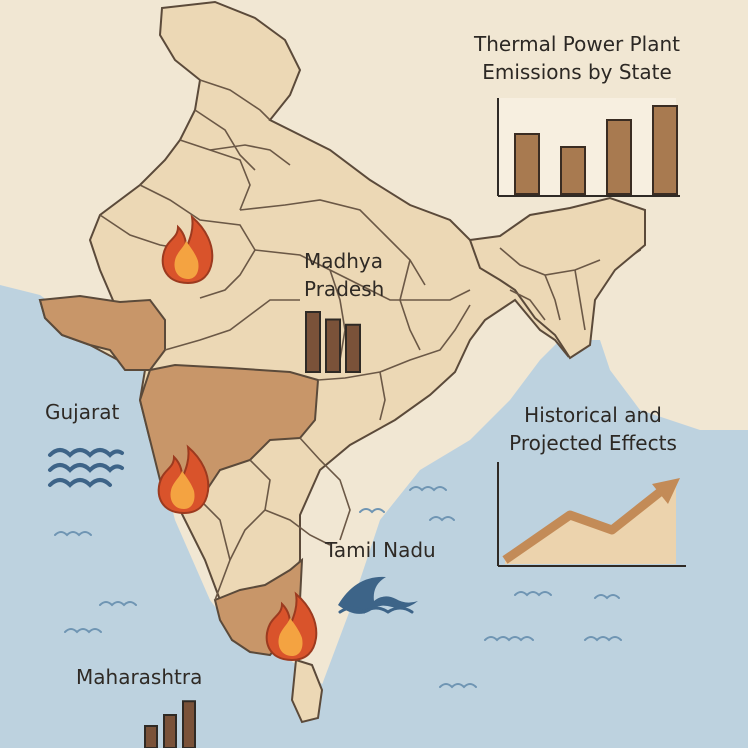  What do you see at coordinates (666, 491) in the screenshot?
I see `trend-arrow-icon` at bounding box center [666, 491].